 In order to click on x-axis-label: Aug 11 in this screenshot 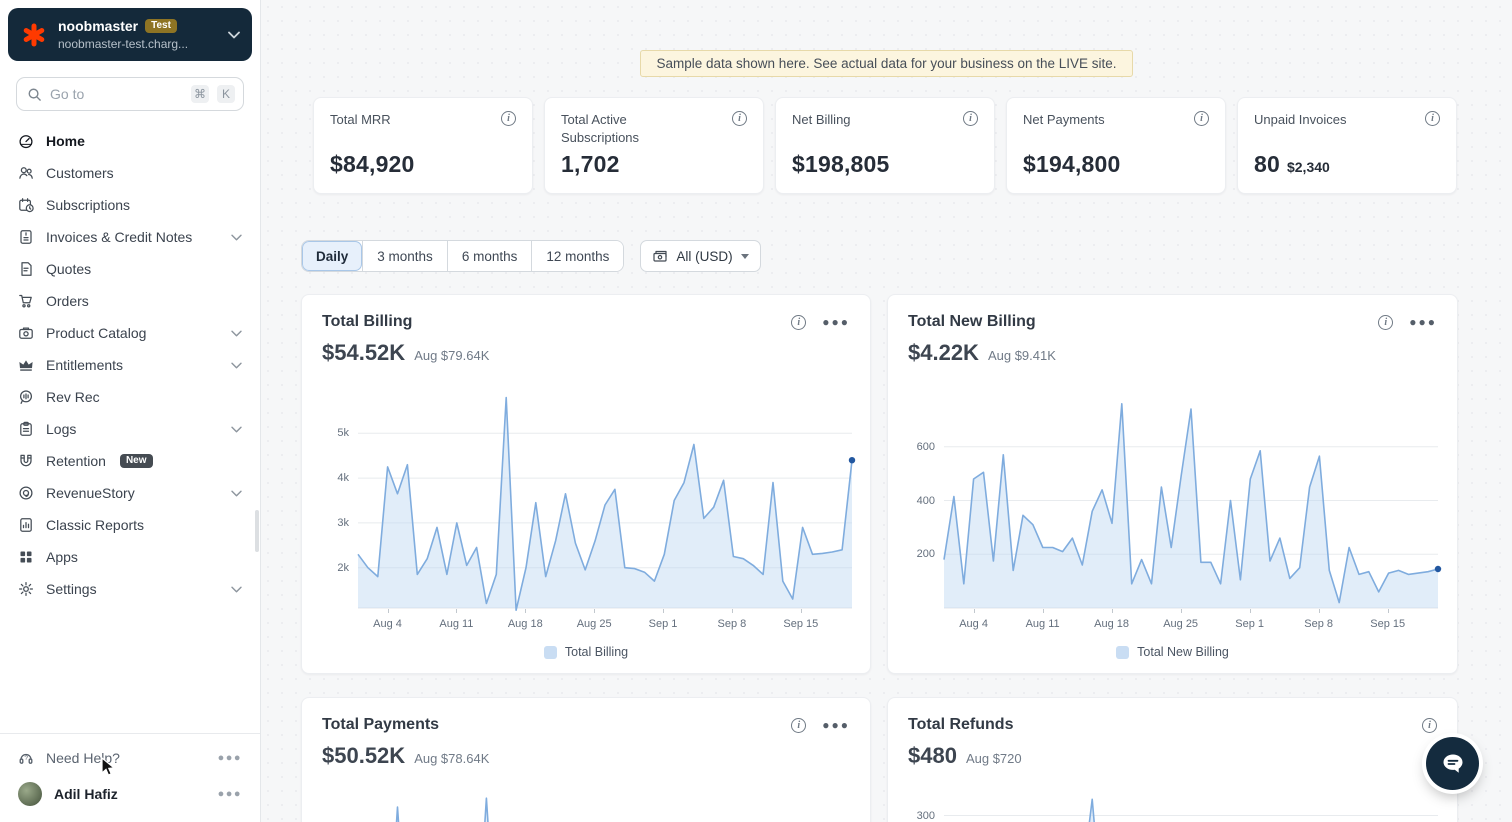, I will do `click(1042, 624)`.